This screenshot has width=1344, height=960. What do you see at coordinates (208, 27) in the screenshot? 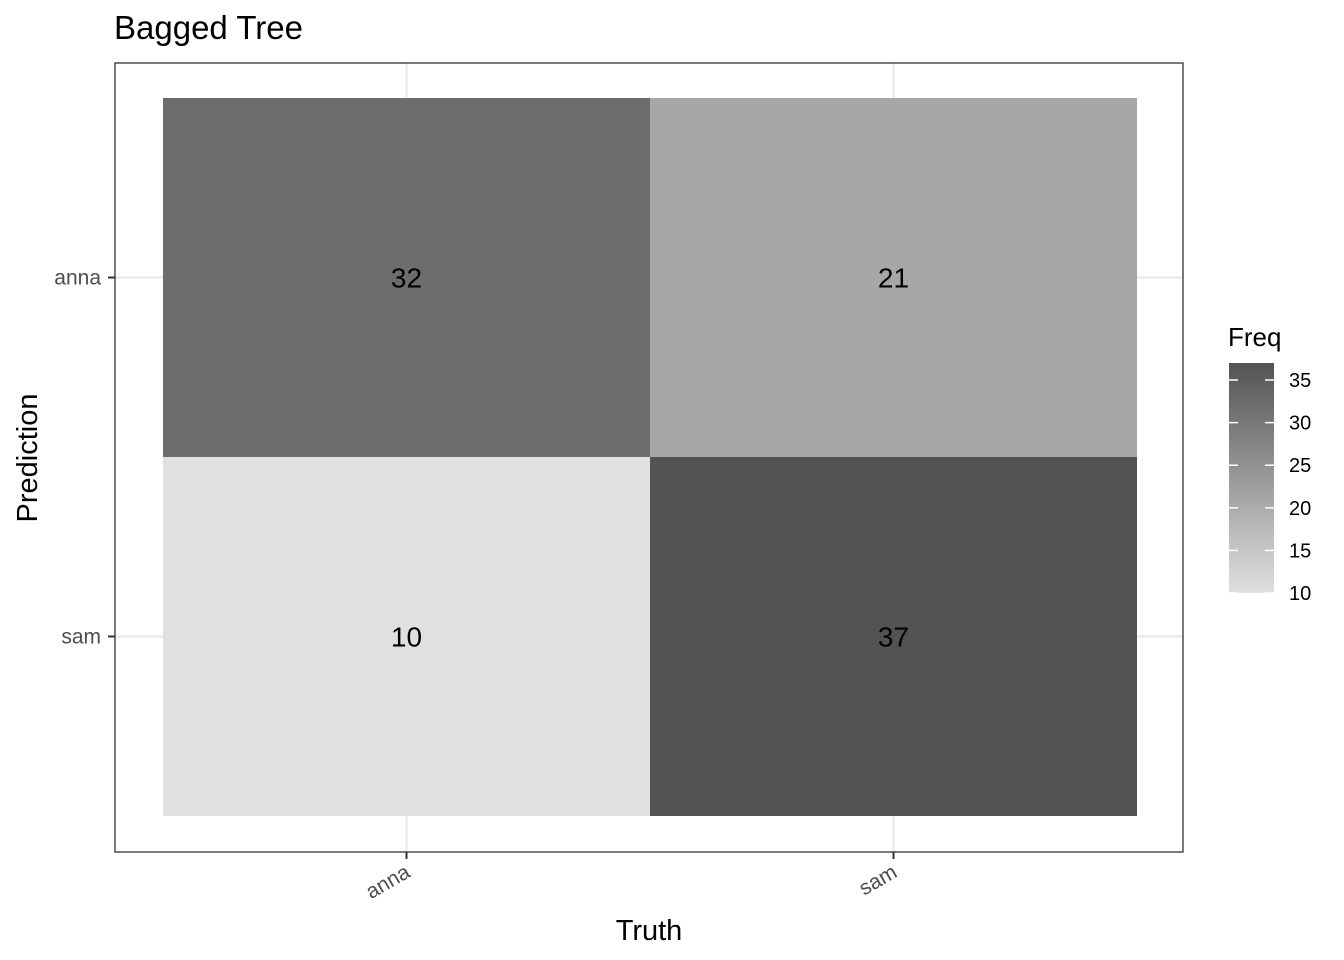
I see `chart-title: Bagged Tree` at bounding box center [208, 27].